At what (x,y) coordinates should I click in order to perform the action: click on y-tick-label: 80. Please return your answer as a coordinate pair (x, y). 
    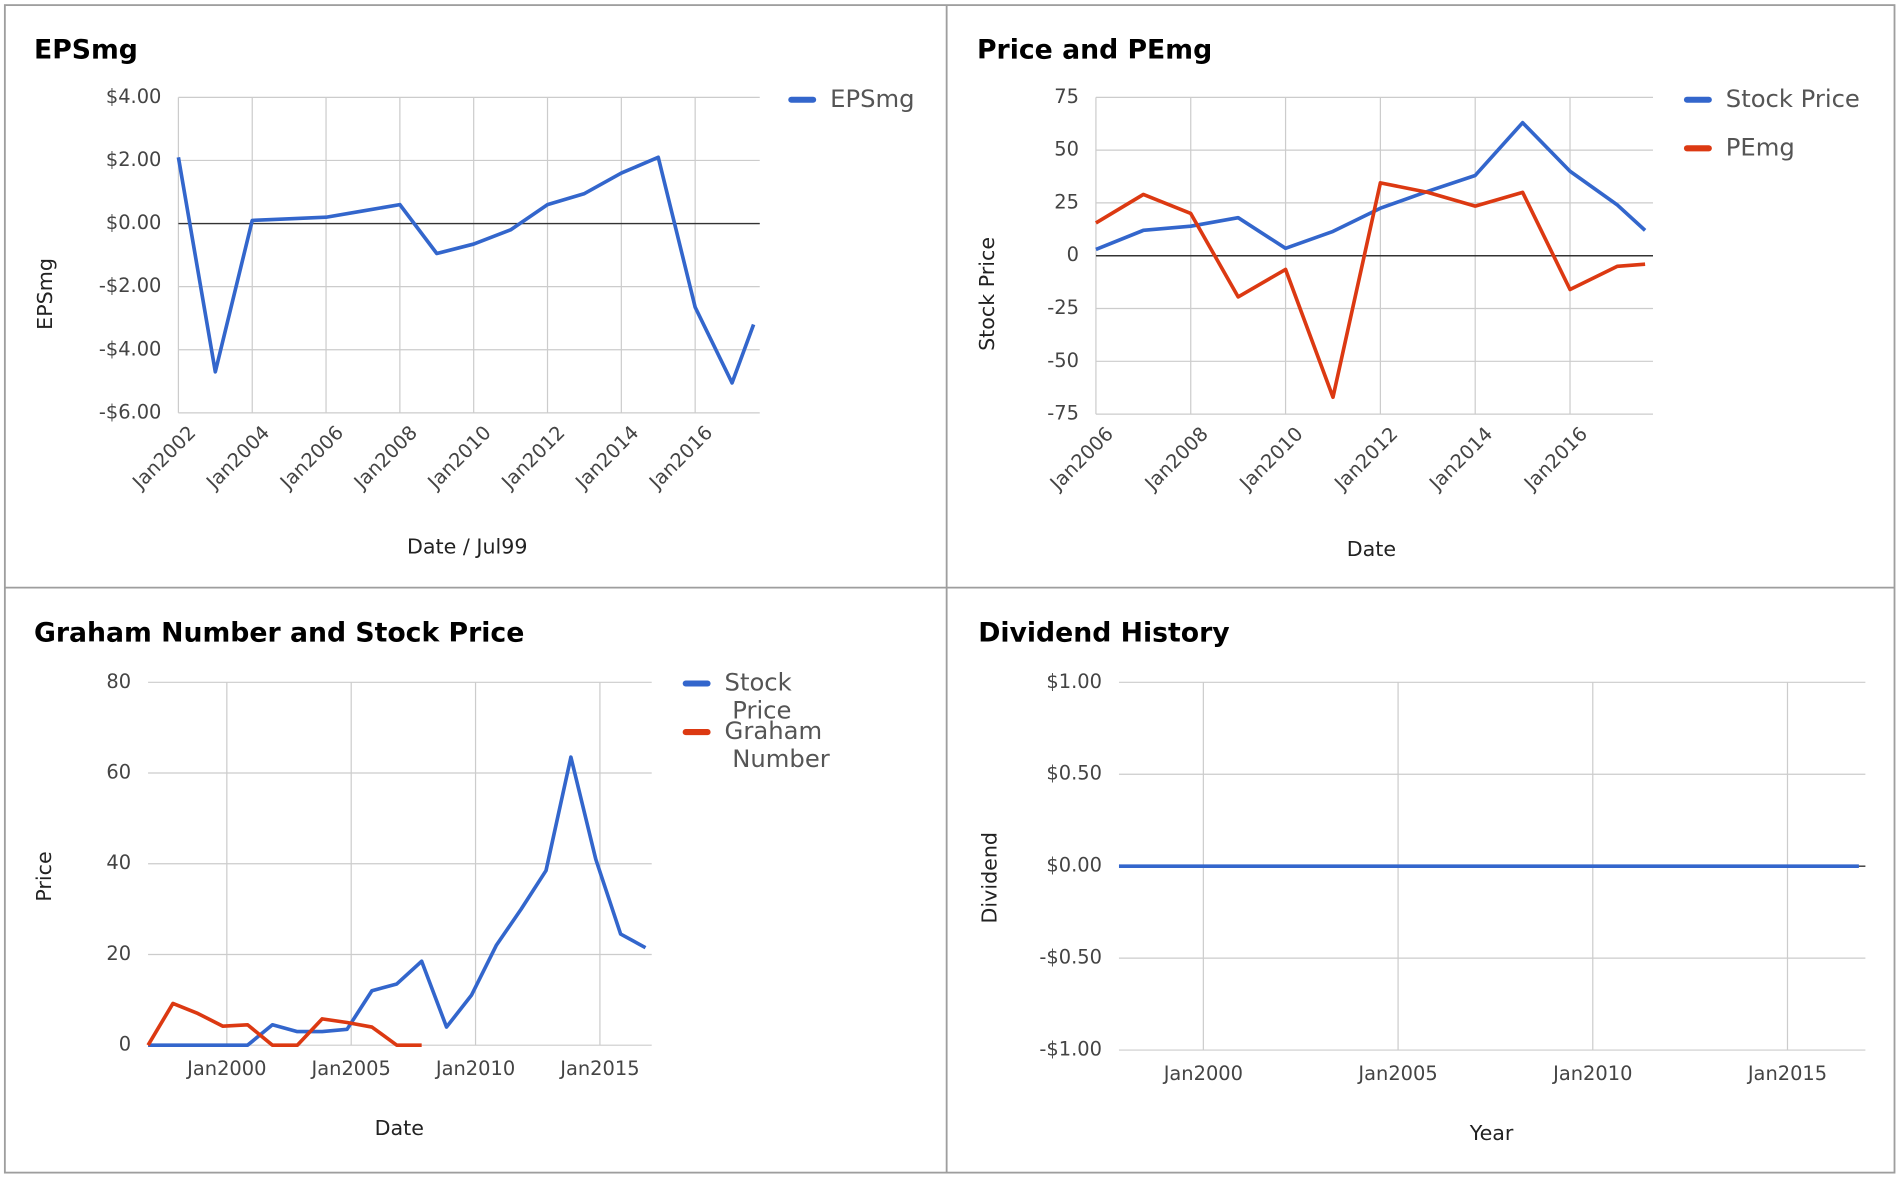
    Looking at the image, I should click on (118, 681).